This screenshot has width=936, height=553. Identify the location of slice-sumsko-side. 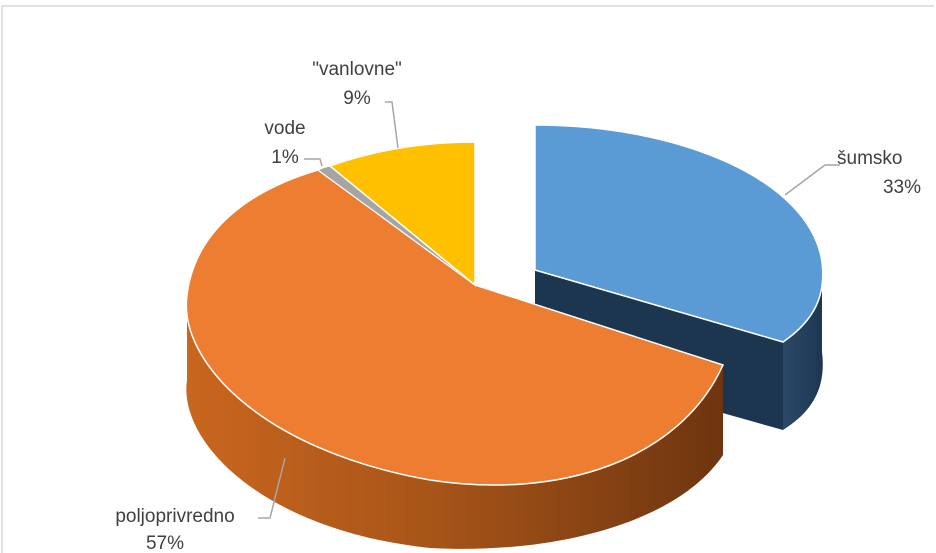
(803, 346).